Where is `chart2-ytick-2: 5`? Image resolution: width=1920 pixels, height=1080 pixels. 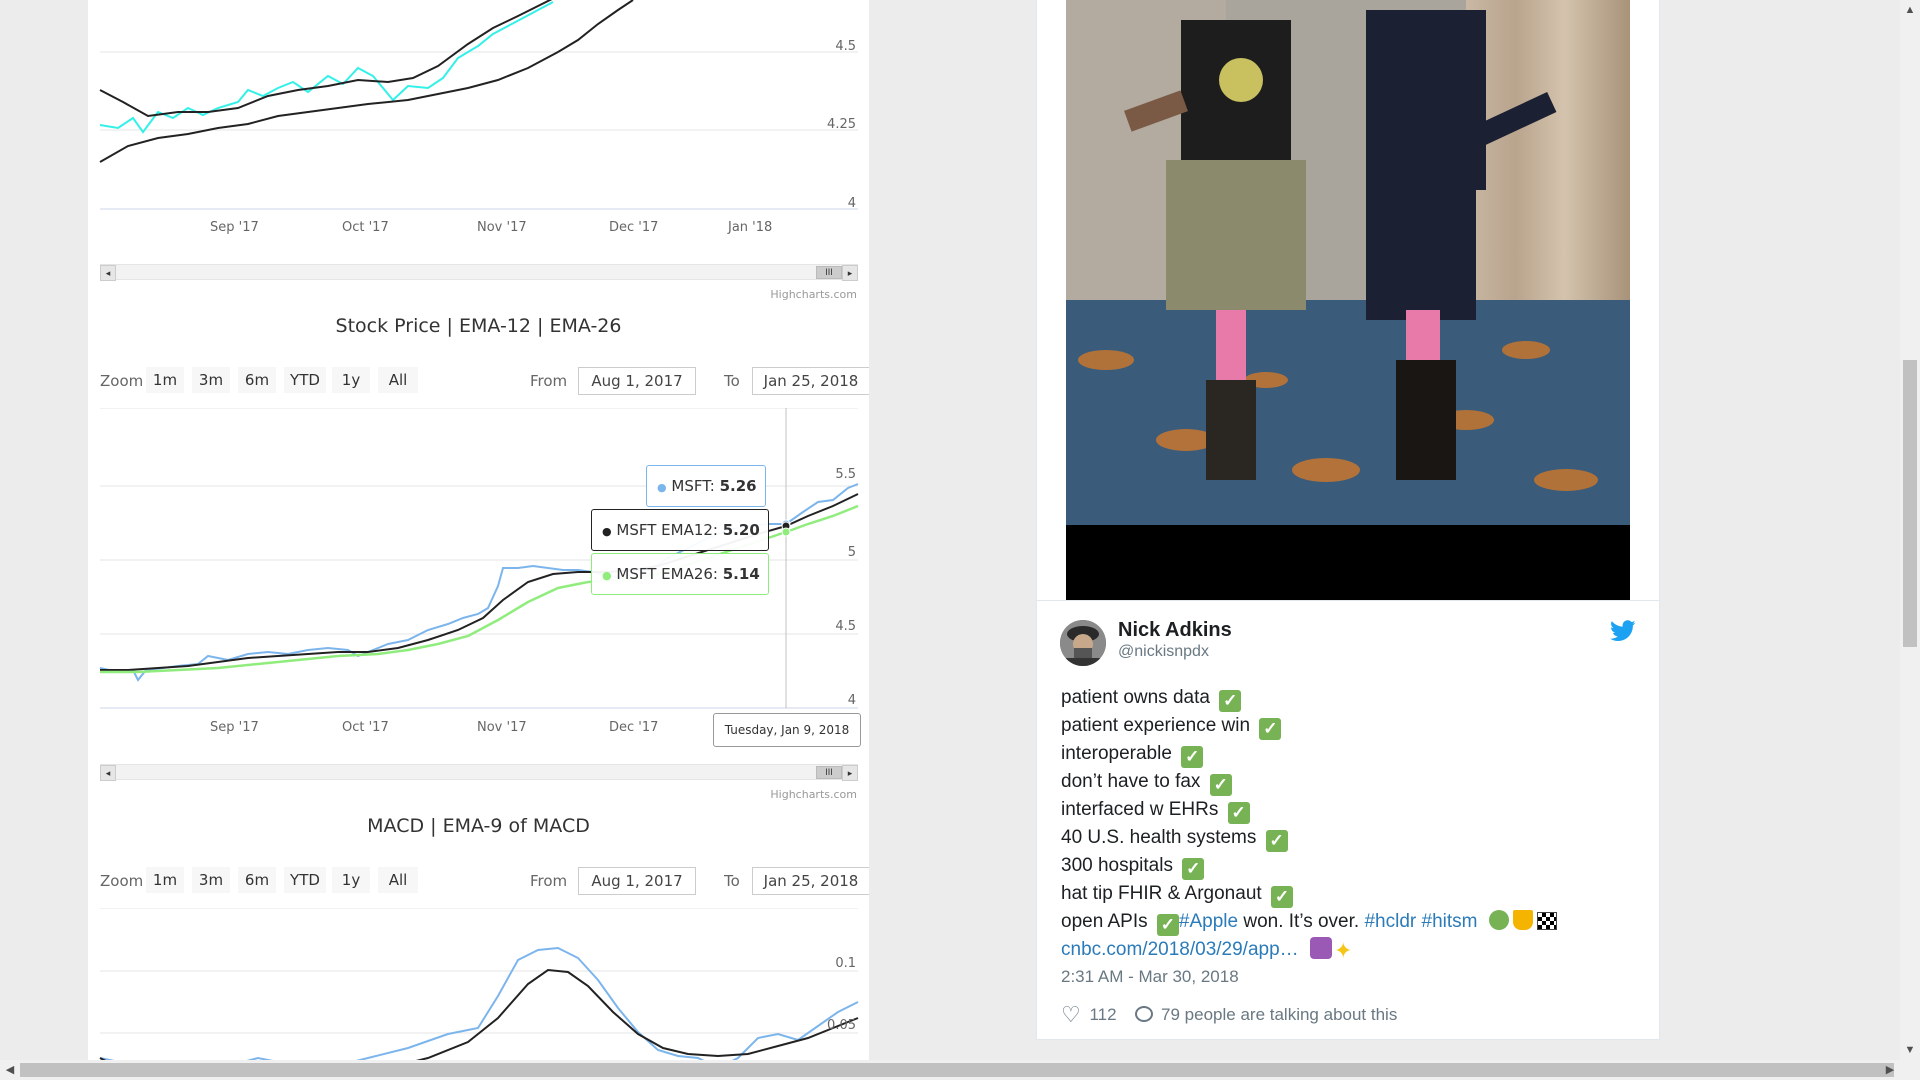
chart2-ytick-2: 5 is located at coordinates (852, 552).